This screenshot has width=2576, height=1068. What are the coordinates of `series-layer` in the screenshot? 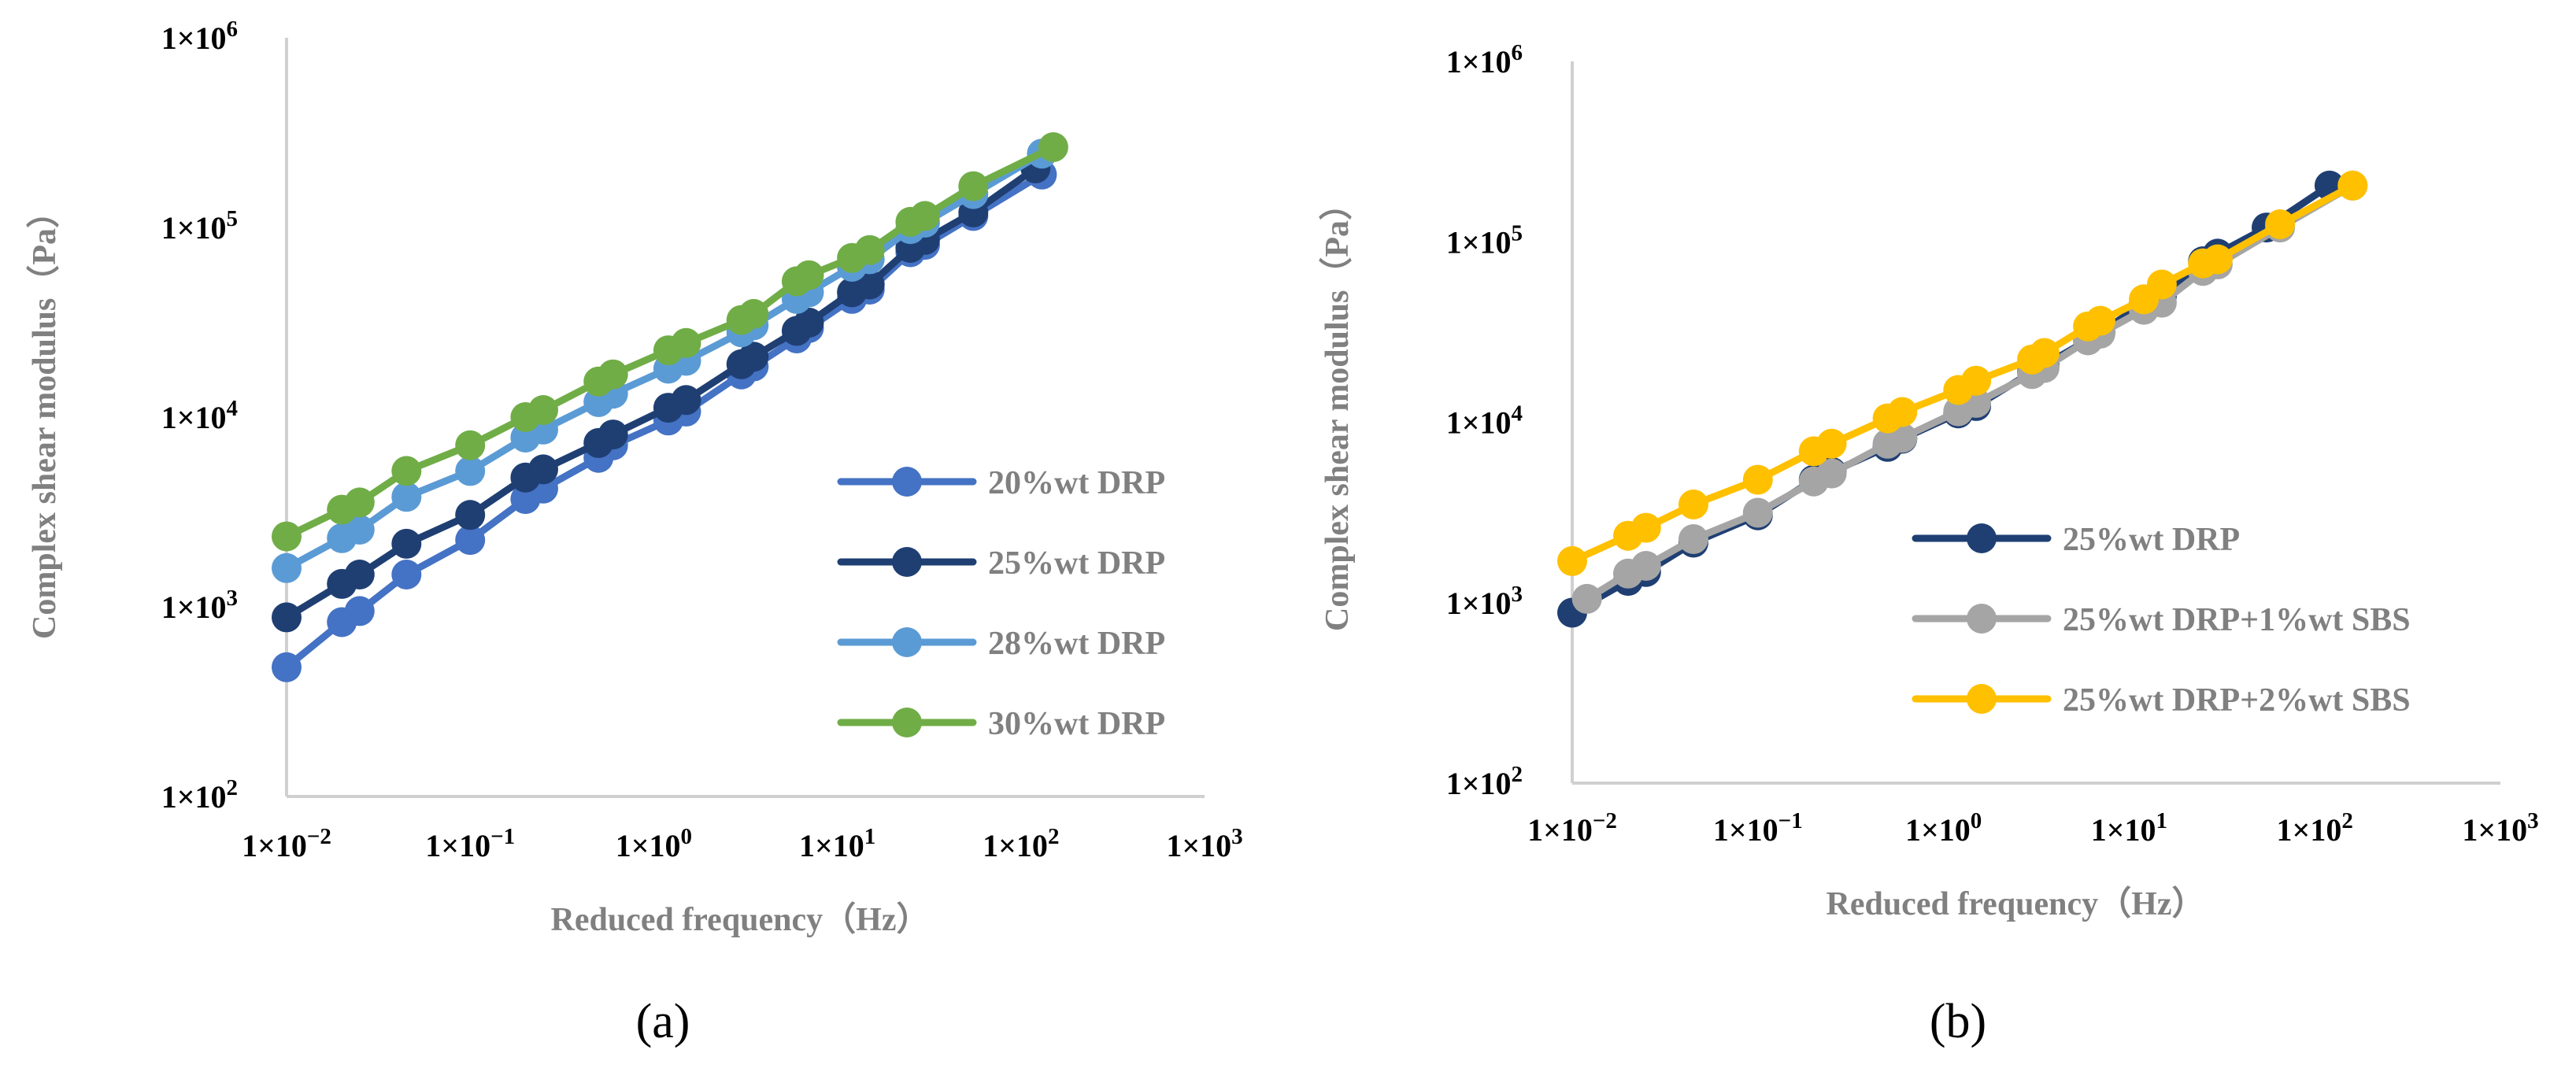 It's located at (1962, 399).